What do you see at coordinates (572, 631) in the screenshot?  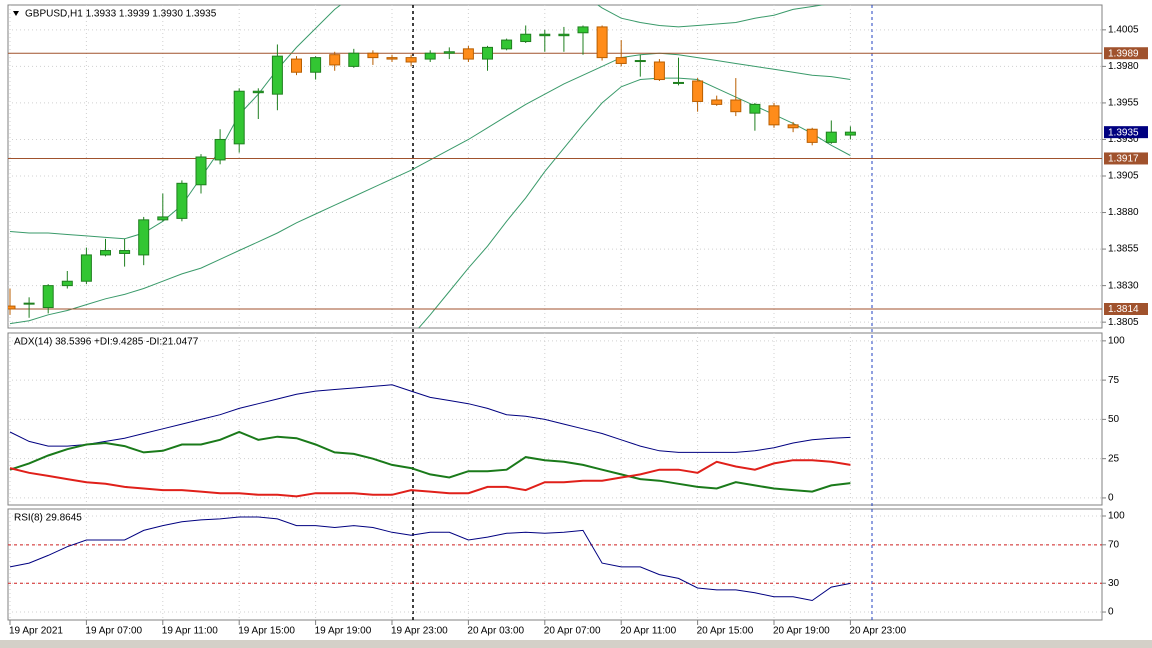 I see `x-tick-label: 20 Apr 07:00` at bounding box center [572, 631].